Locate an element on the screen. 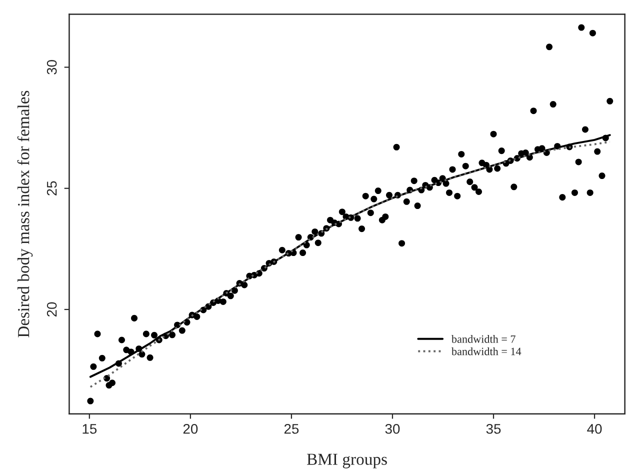 The height and width of the screenshot is (473, 635). x-tick-label: 20 is located at coordinates (190, 429).